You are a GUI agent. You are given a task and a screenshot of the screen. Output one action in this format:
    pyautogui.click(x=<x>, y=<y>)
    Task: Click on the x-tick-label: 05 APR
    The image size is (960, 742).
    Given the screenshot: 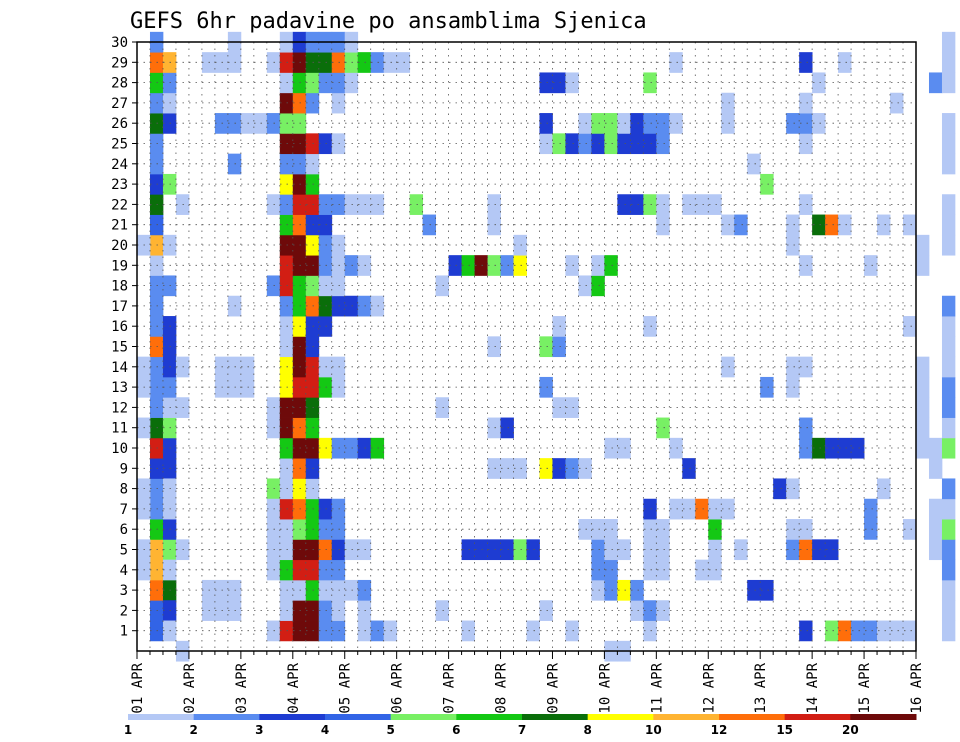 What is the action you would take?
    pyautogui.click(x=346, y=687)
    